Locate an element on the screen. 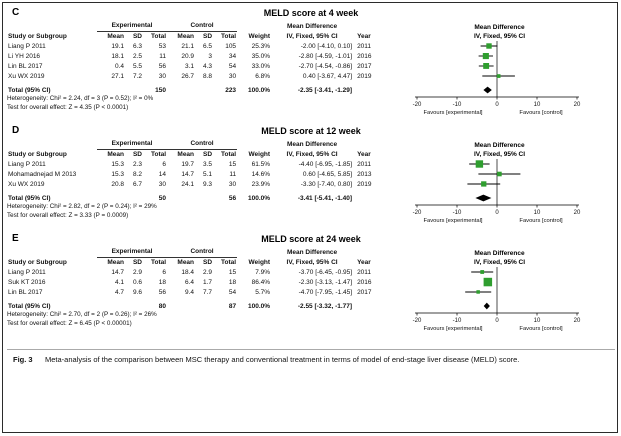  study-subgroup-header: Study or Subgroup is located at coordinates (37, 154).